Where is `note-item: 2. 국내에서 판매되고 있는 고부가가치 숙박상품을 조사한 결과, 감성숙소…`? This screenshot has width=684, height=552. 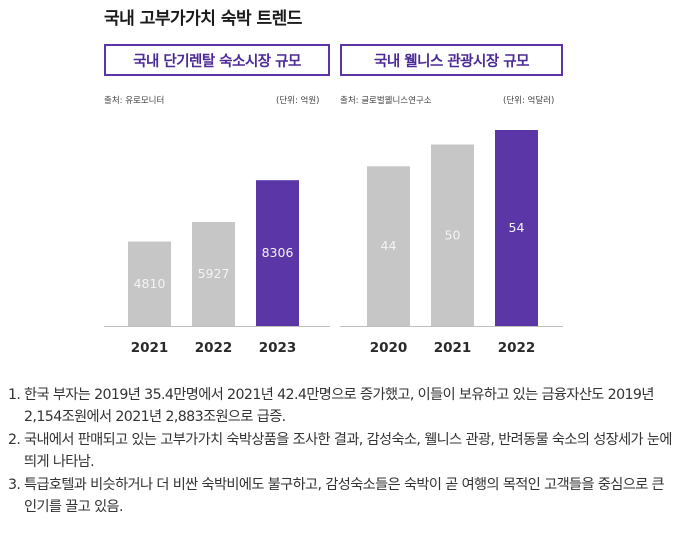
note-item: 2. 국내에서 판매되고 있는 고부가가치 숙박상품을 조사한 결과, 감성숙소… is located at coordinates (344, 451).